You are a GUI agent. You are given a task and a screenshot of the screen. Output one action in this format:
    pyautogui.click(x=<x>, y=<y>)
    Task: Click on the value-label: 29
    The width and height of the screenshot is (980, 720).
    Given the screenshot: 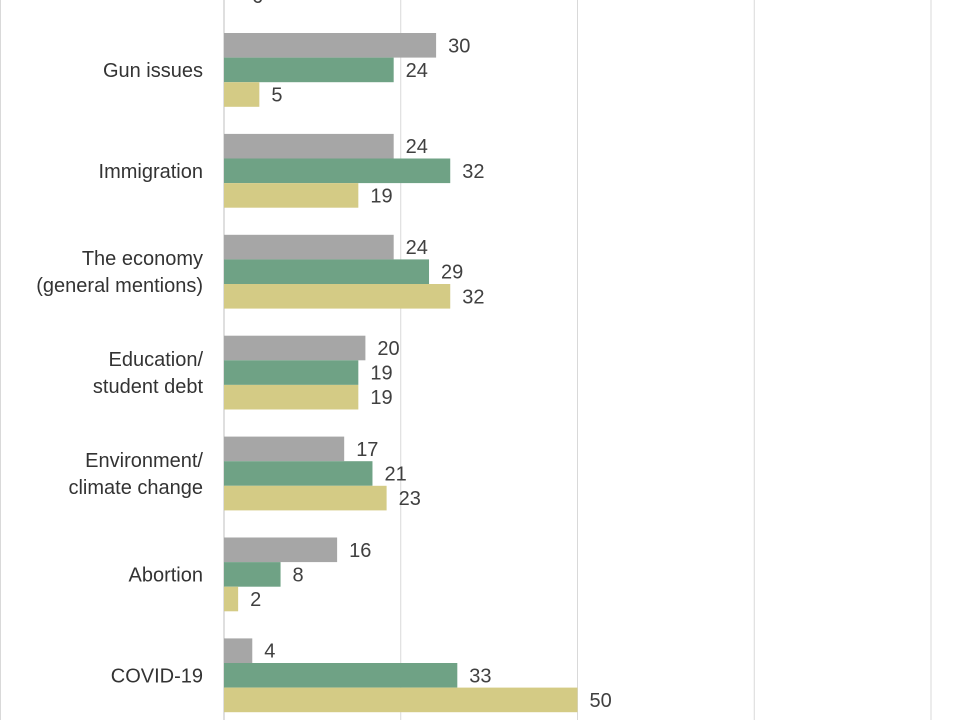 What is the action you would take?
    pyautogui.click(x=452, y=273)
    